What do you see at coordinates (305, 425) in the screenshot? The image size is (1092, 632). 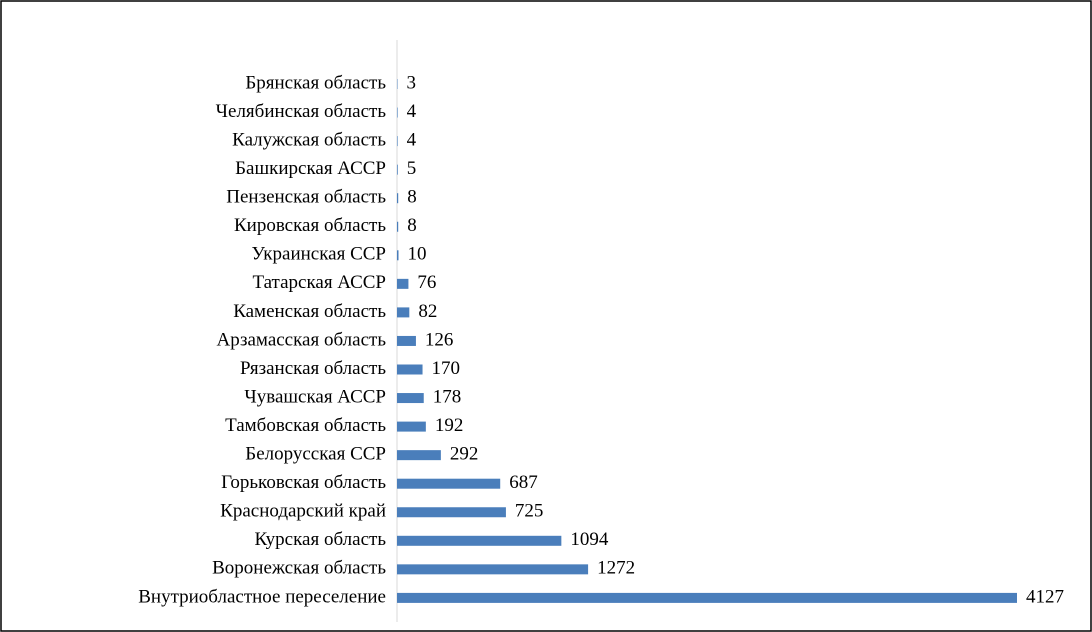 I see `y-tick-label: Тамбовская область` at bounding box center [305, 425].